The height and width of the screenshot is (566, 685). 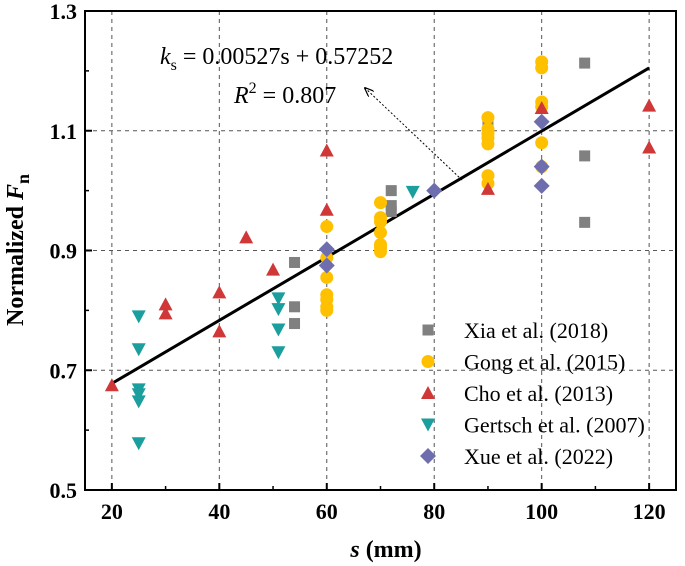 I want to click on legend-label: Xue et al. (2022), so click(x=538, y=456).